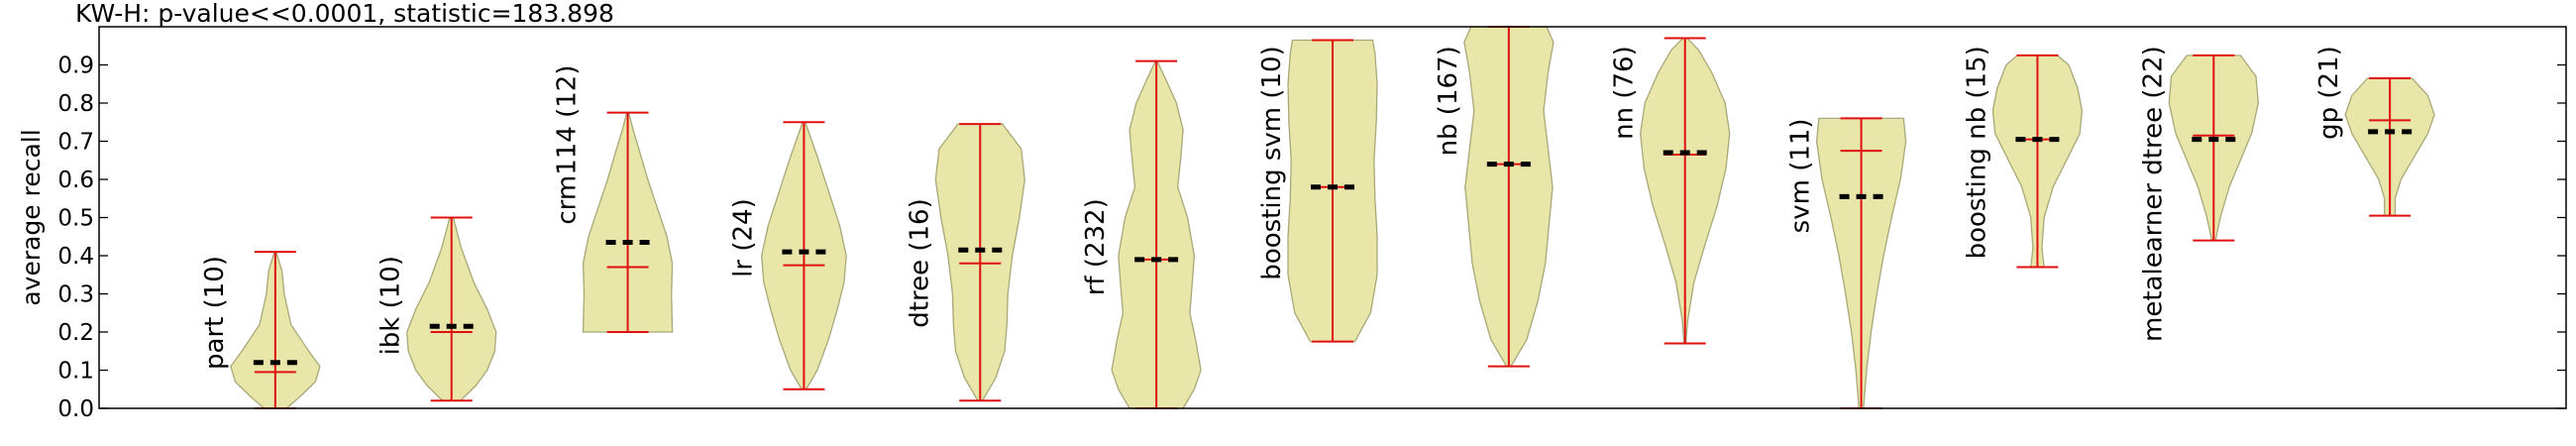  I want to click on violin-label: dtree (16), so click(919, 262).